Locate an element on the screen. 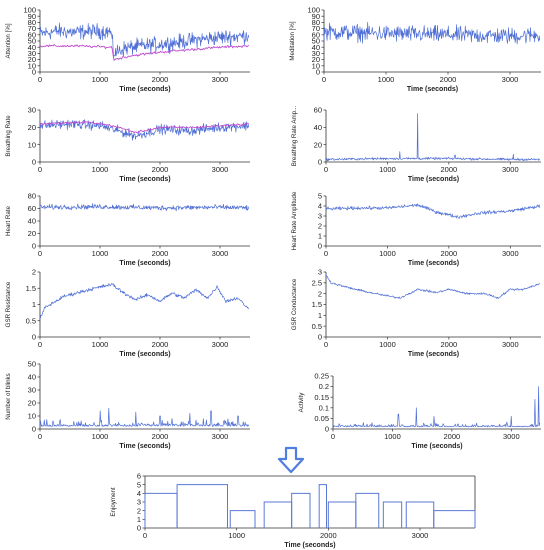  down-arrow-icon is located at coordinates (291, 460).